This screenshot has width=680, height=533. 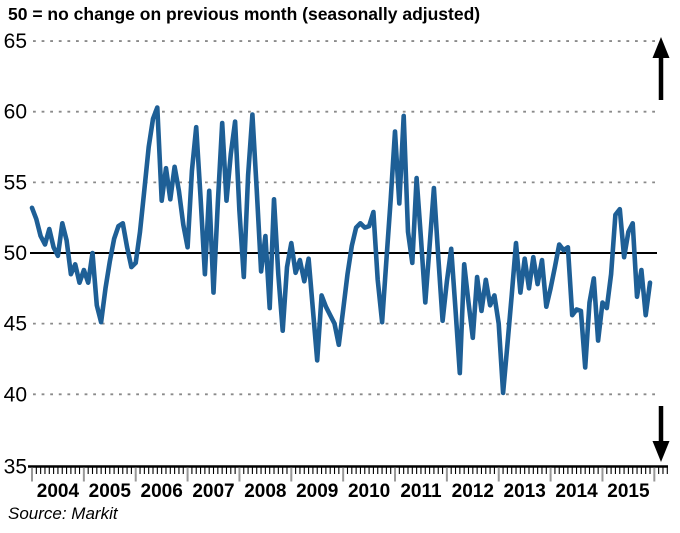 What do you see at coordinates (58, 491) in the screenshot?
I see `x-axis-label-2004: 2004` at bounding box center [58, 491].